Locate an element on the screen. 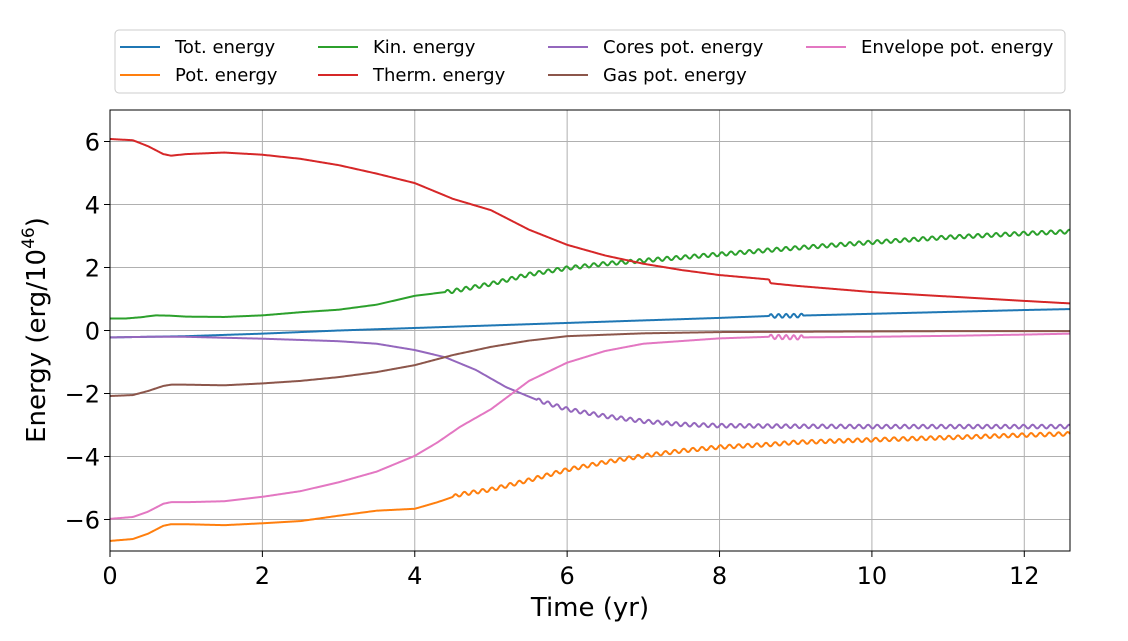 This screenshot has height=641, width=1128. legend-label: Envelope pot. energy is located at coordinates (957, 47).